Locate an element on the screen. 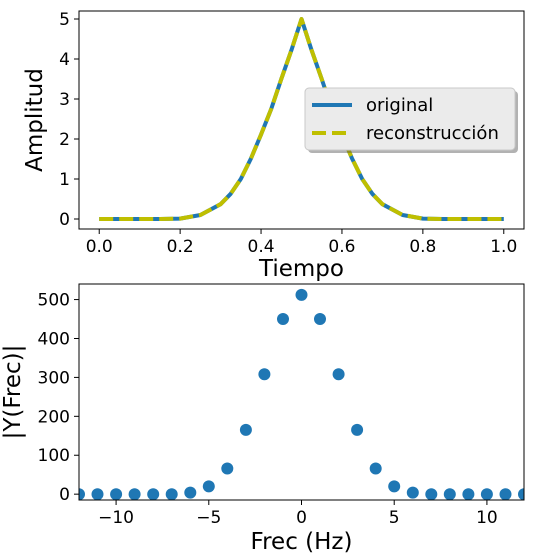 This screenshot has width=534, height=560. x-tick-label: 10 is located at coordinates (487, 518).